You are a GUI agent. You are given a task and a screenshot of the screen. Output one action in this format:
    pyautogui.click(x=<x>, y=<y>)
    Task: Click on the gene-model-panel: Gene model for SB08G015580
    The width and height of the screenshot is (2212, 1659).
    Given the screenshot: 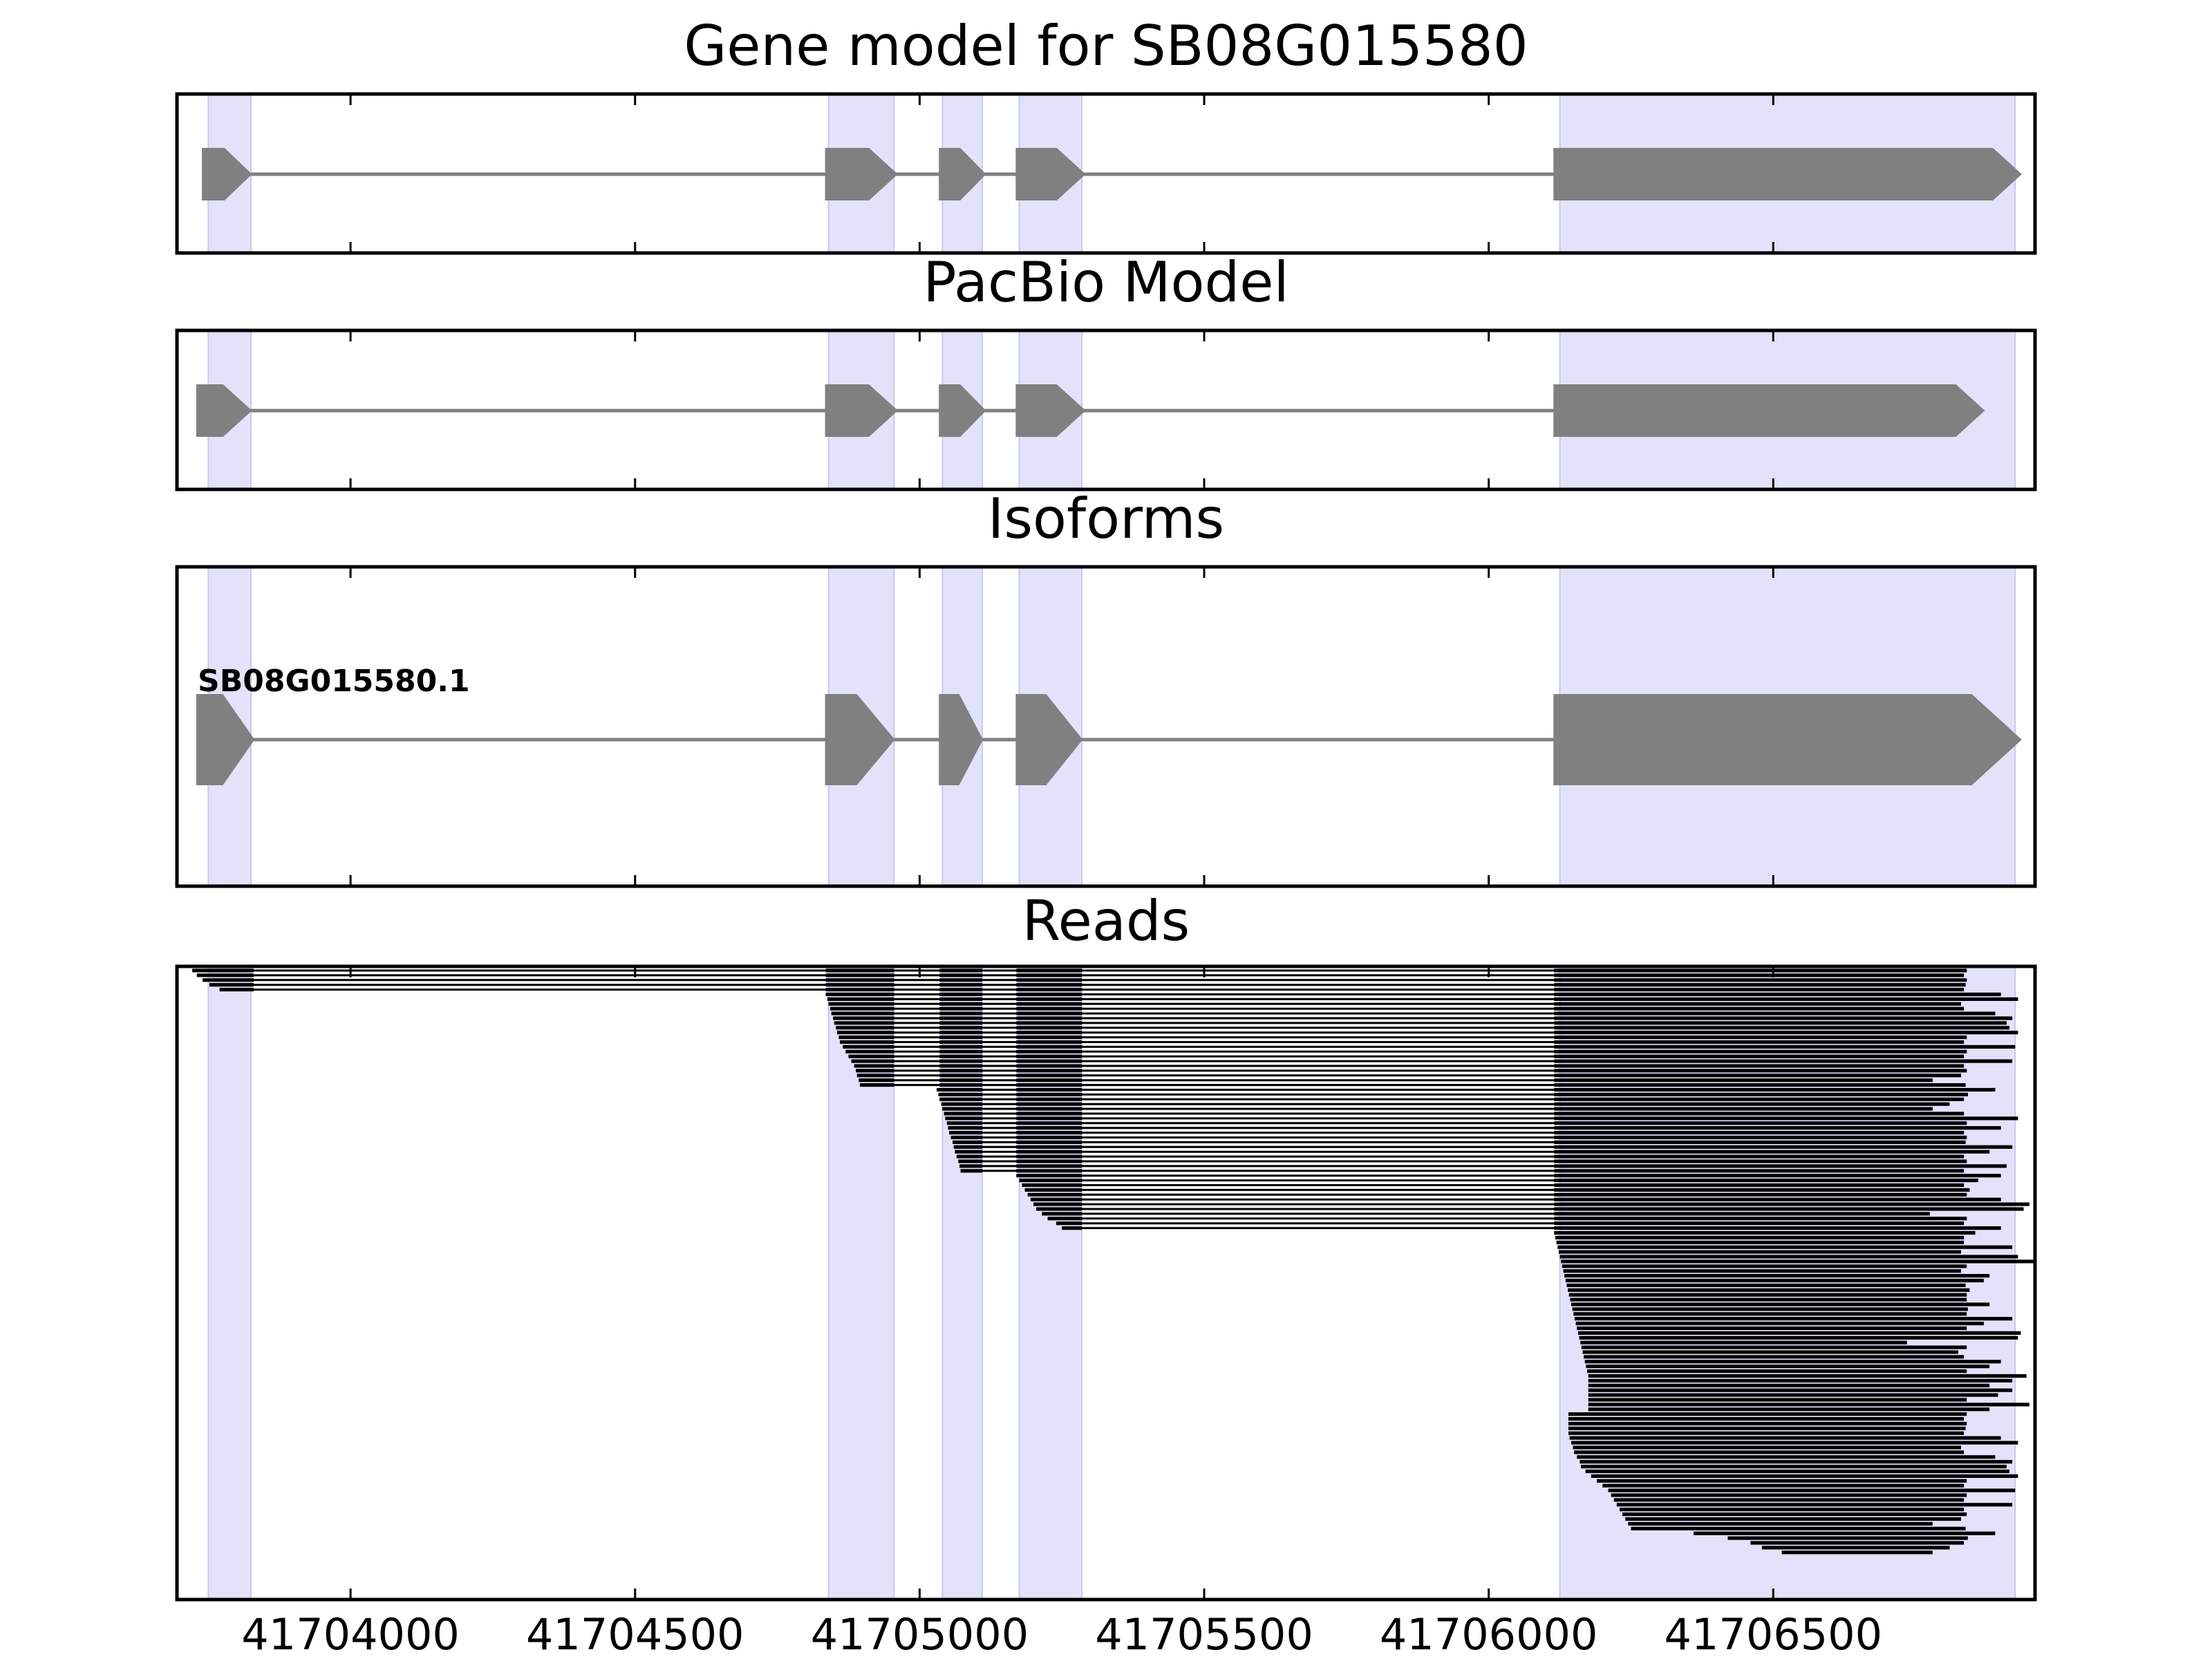 What is the action you would take?
    pyautogui.click(x=1106, y=134)
    